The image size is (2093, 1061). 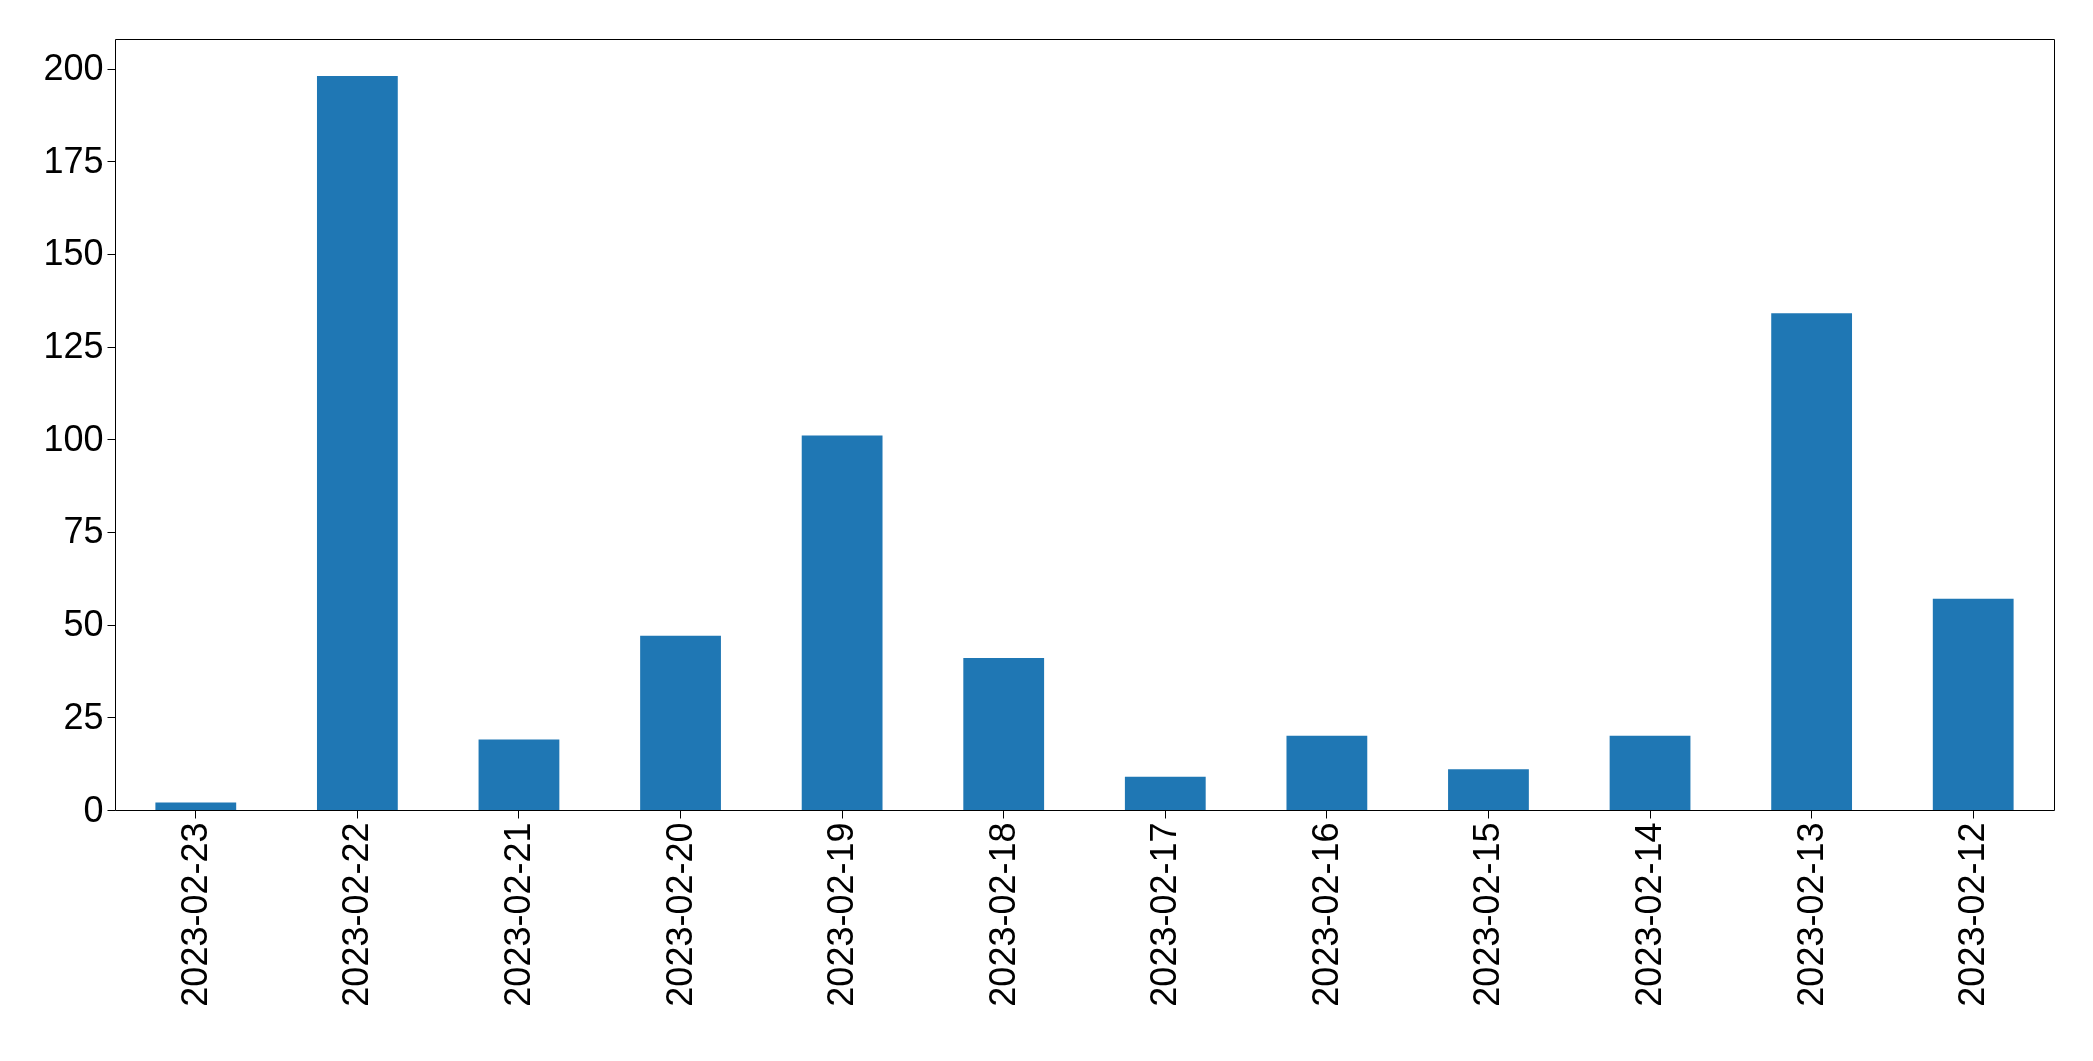 What do you see at coordinates (356, 914) in the screenshot?
I see `x-tick-label: 2023-02-22` at bounding box center [356, 914].